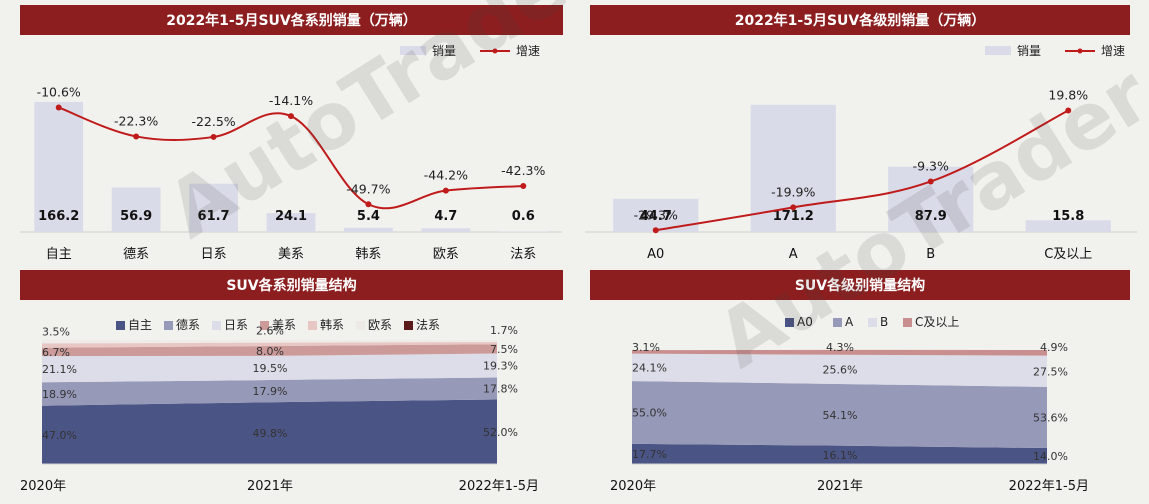  I want to click on chart4-title: SUV各级别销量结构, so click(860, 285).